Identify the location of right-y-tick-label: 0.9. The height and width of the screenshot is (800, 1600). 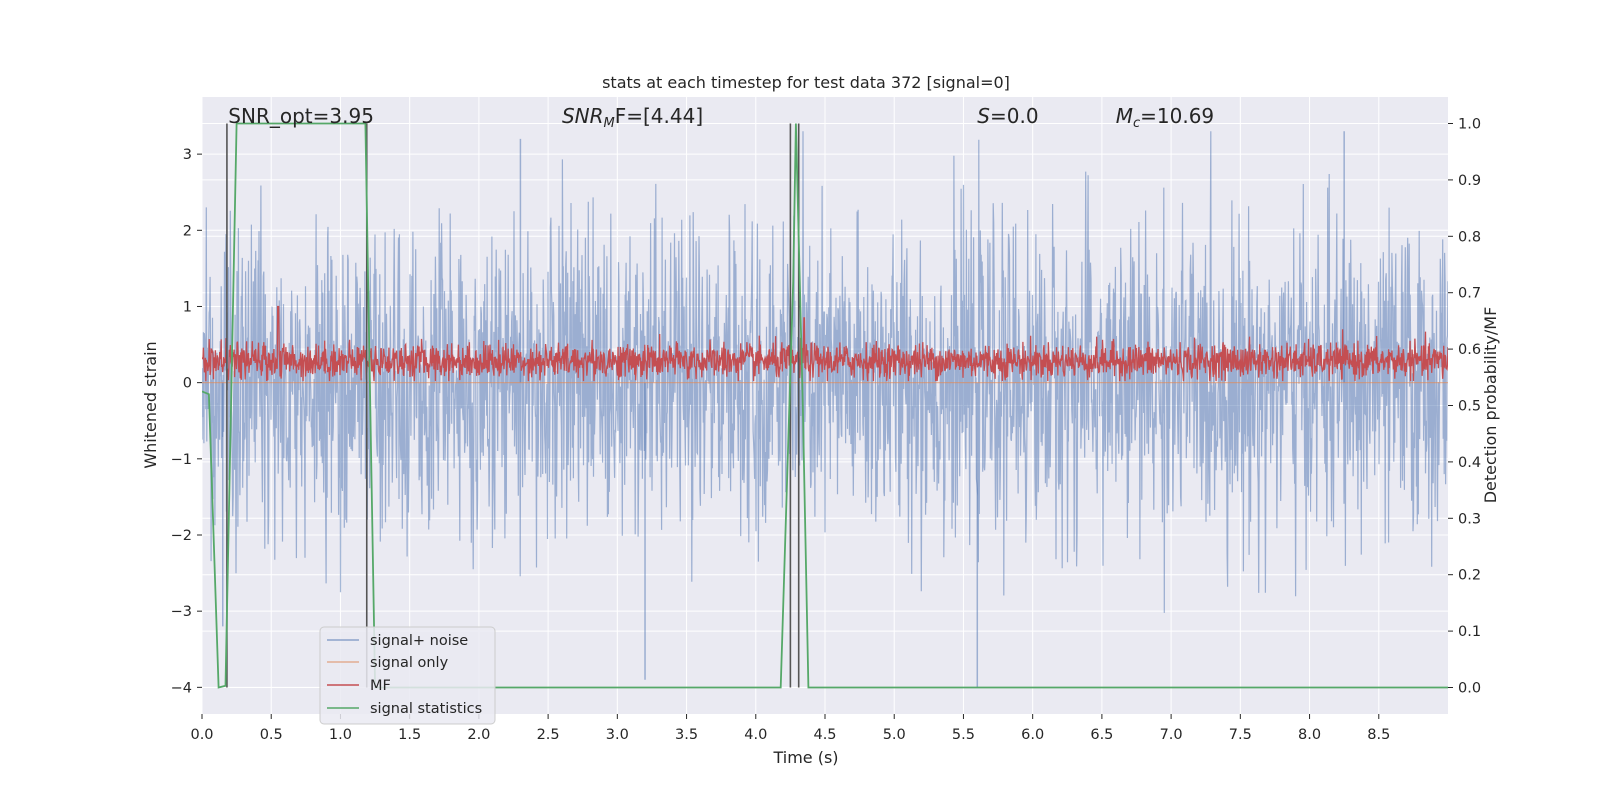
(1469, 181).